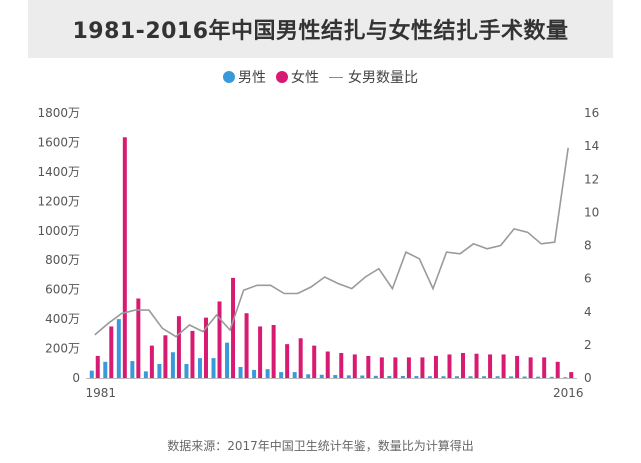 This screenshot has width=641, height=463. I want to click on right-tick-label: 6, so click(588, 279).